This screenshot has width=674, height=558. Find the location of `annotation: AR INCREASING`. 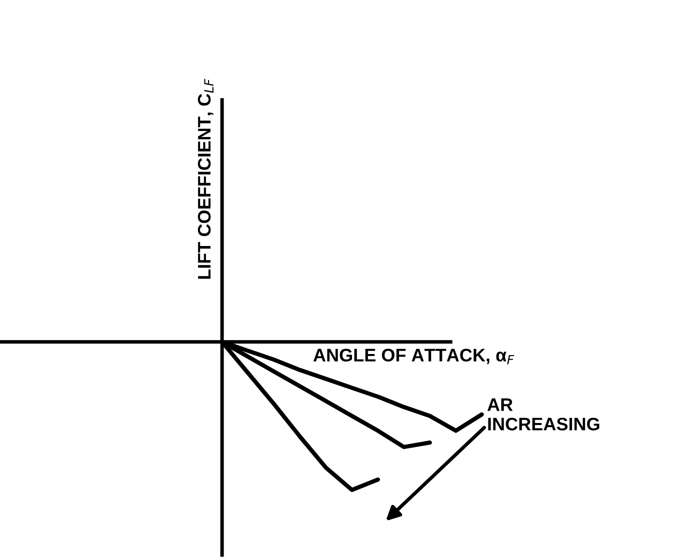

annotation: AR INCREASING is located at coordinates (543, 414).